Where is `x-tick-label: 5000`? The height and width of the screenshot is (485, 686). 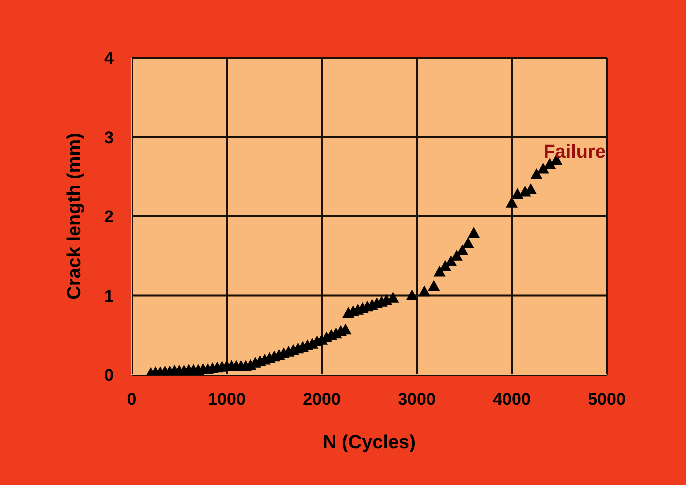 x-tick-label: 5000 is located at coordinates (607, 400).